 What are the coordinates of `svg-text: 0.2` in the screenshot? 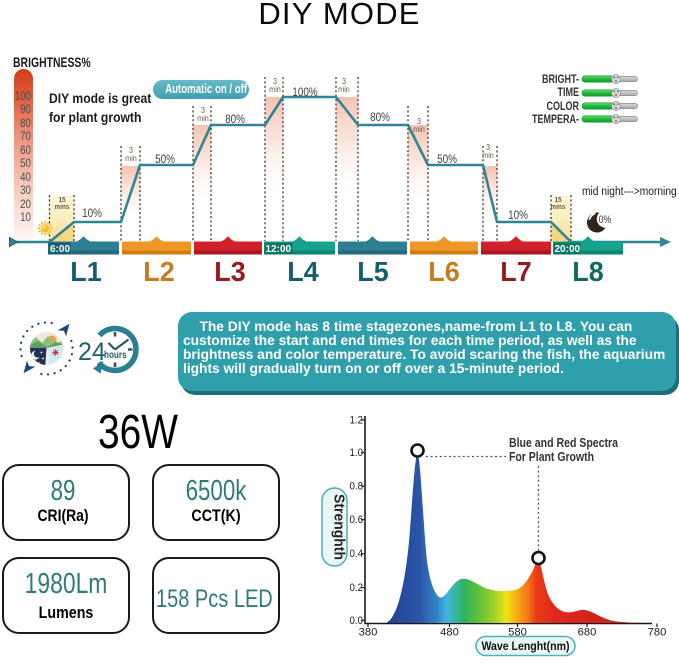 It's located at (357, 588).